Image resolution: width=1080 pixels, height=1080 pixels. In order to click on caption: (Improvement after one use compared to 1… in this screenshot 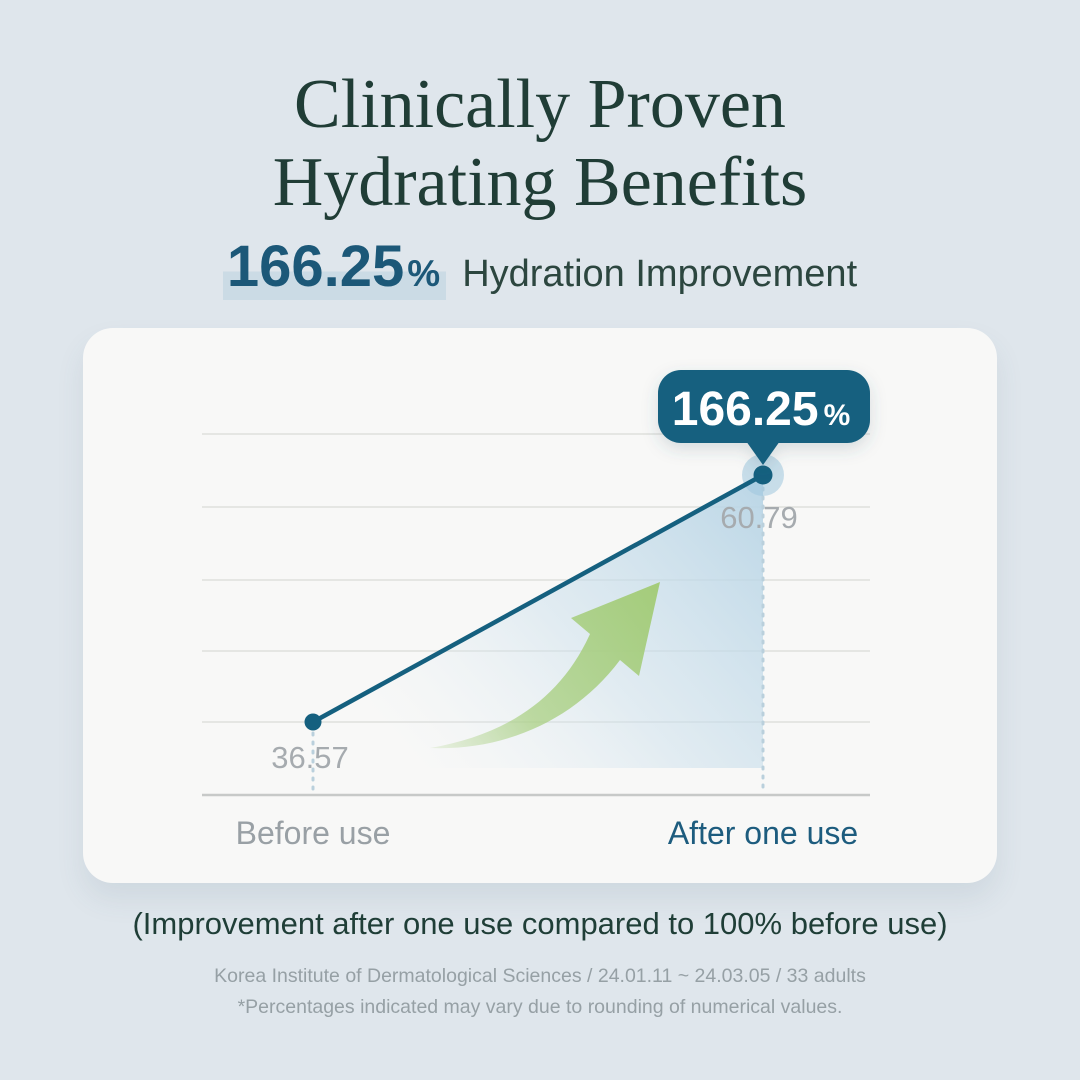, I will do `click(540, 923)`.